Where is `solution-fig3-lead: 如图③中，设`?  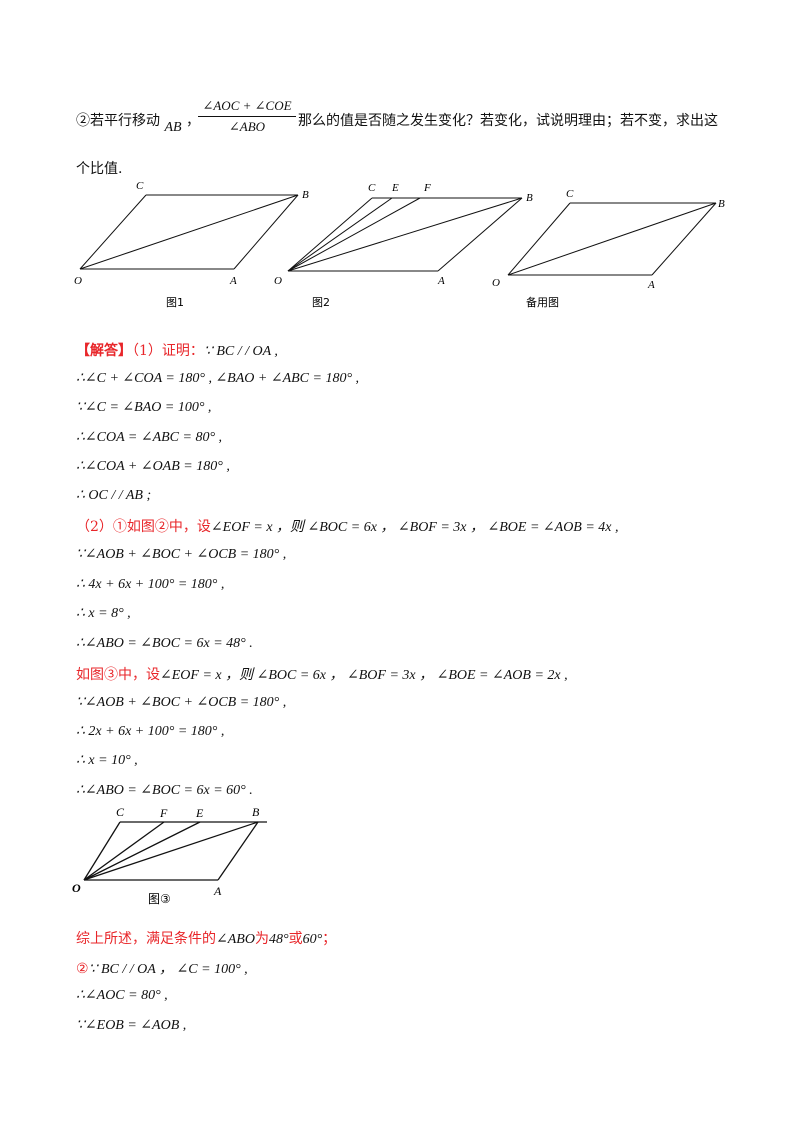 solution-fig3-lead: 如图③中，设 is located at coordinates (118, 675).